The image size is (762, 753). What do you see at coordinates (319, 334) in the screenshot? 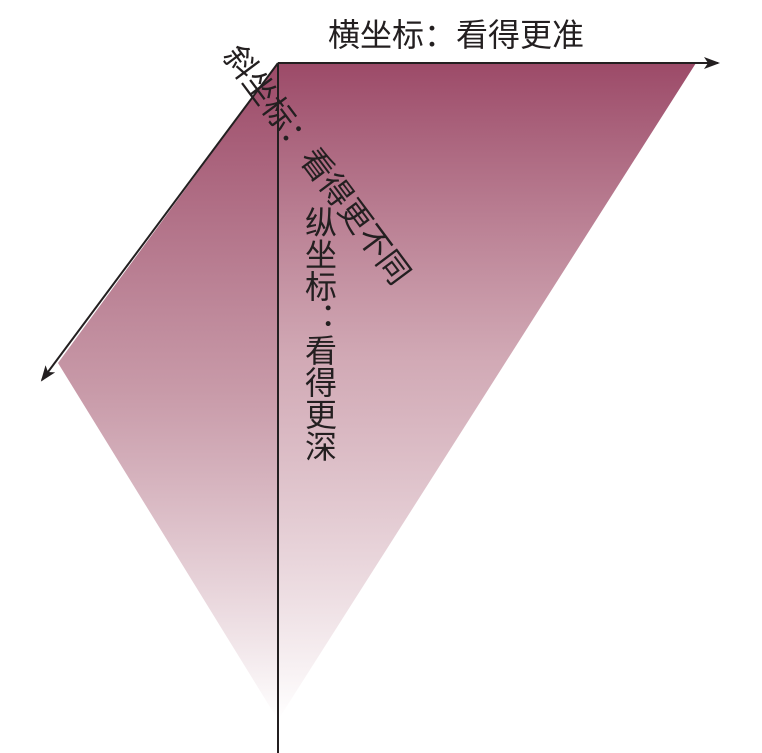
I see `vertical-axis-label: 纵坐标：看得更深` at bounding box center [319, 334].